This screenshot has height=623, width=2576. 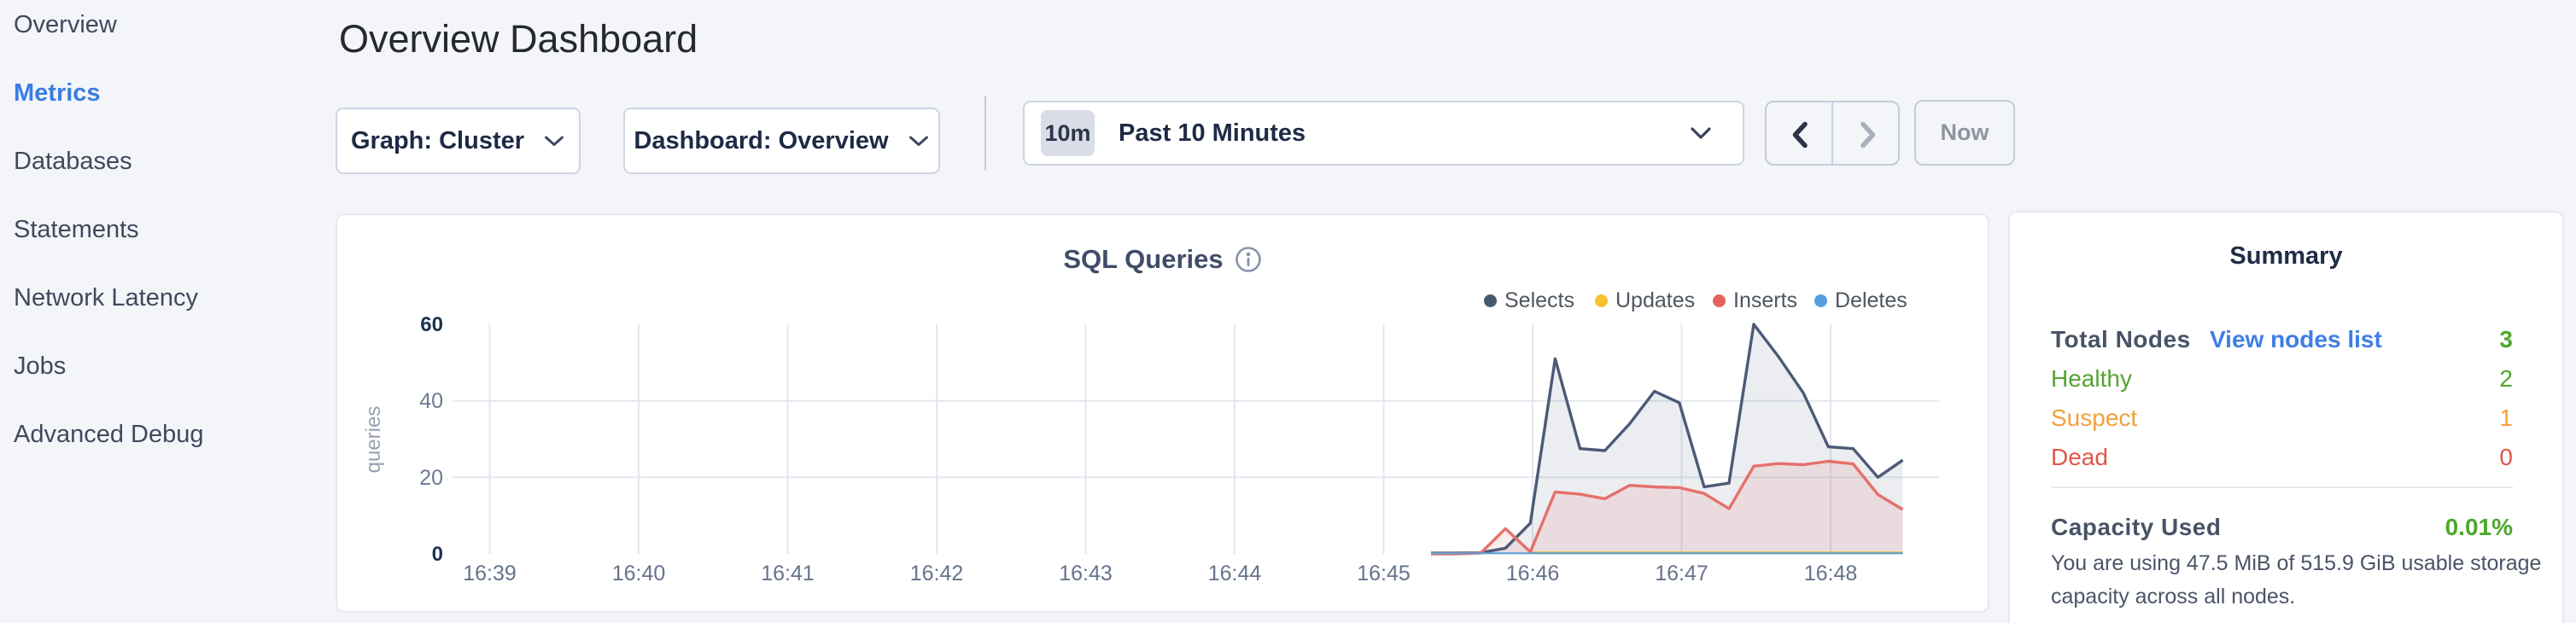 What do you see at coordinates (1235, 573) in the screenshot?
I see `svg-text: 16:44` at bounding box center [1235, 573].